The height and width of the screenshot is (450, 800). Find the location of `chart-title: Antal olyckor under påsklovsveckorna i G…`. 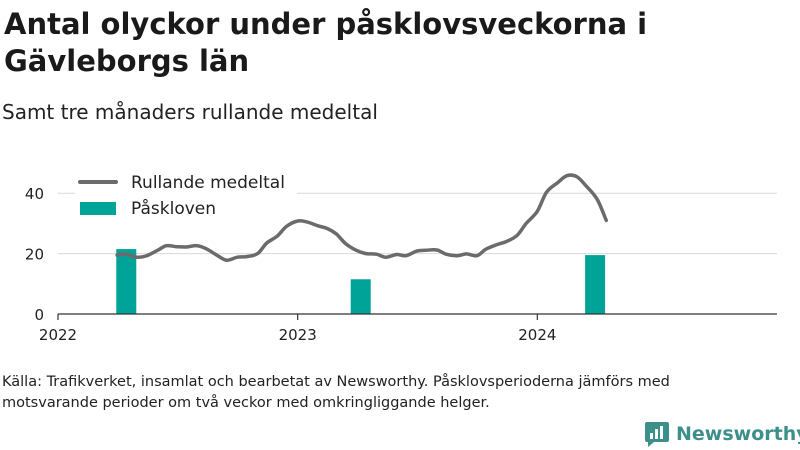

chart-title: Antal olyckor under påsklovsveckorna i G… is located at coordinates (326, 42).